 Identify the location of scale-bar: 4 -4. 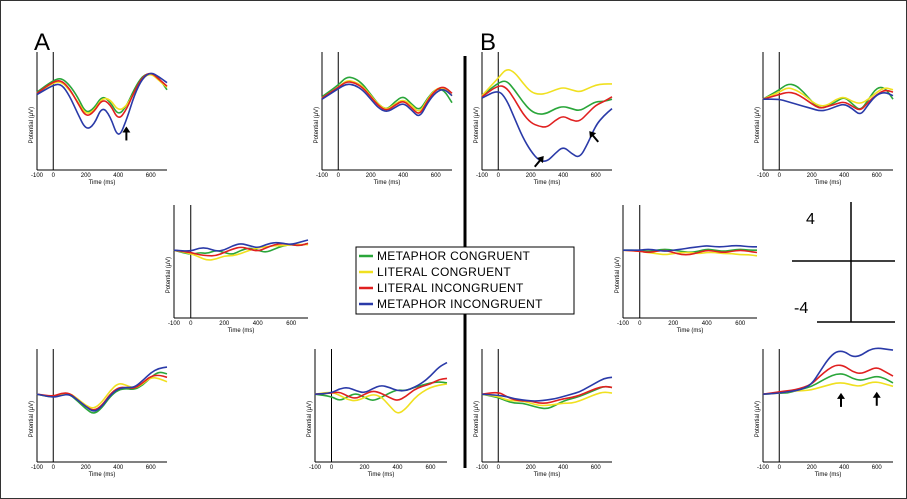
(843, 262).